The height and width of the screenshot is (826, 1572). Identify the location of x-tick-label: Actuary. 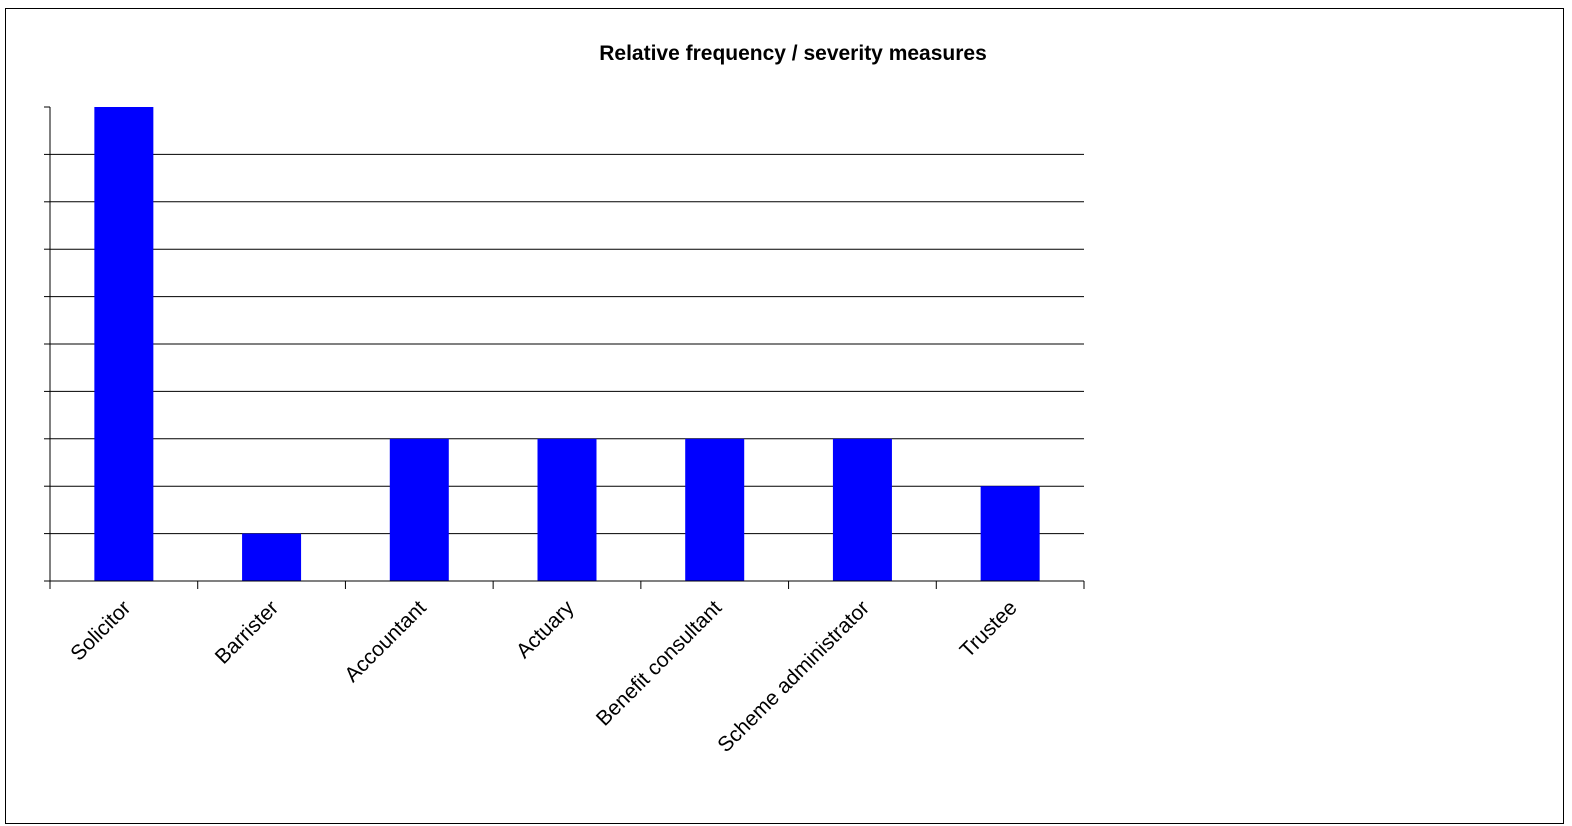
(545, 629).